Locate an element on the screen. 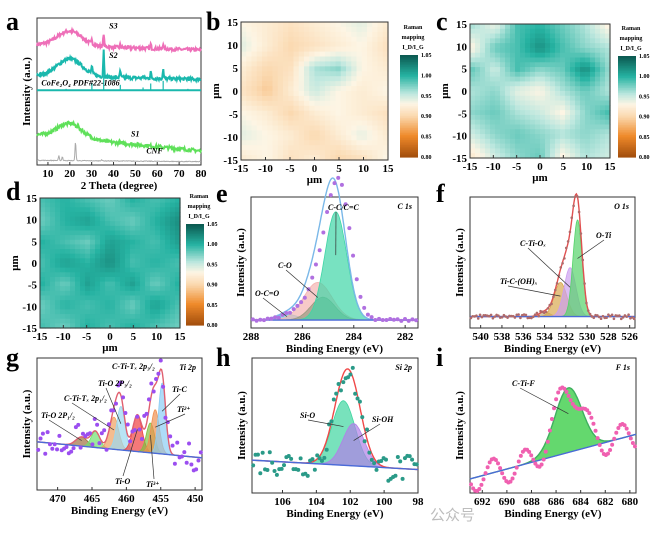 The image size is (667, 537). x-tick-label: 15 is located at coordinates (389, 169).